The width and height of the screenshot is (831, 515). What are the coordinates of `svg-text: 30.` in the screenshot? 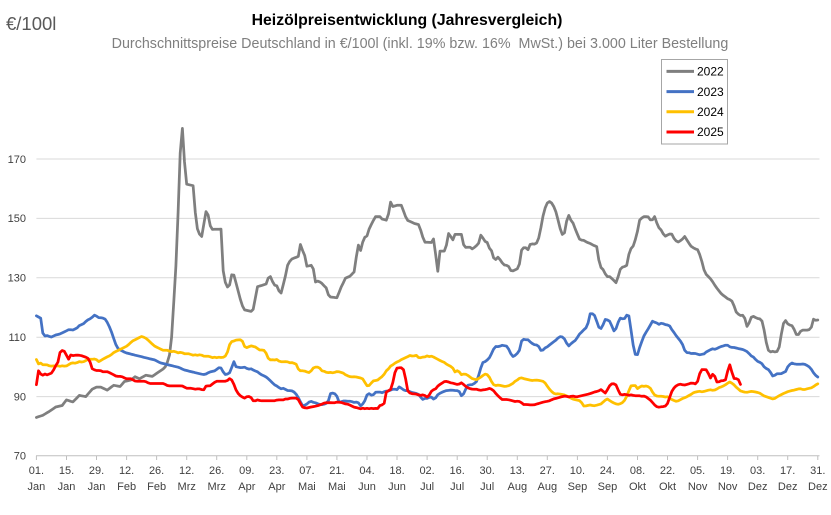 It's located at (487, 471).